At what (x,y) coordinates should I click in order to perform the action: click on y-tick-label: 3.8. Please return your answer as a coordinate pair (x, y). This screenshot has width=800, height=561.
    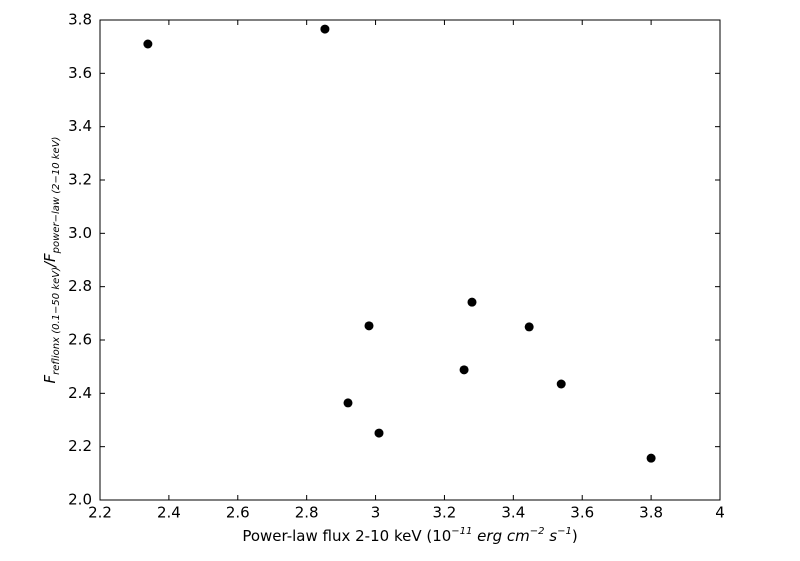
    Looking at the image, I should click on (80, 20).